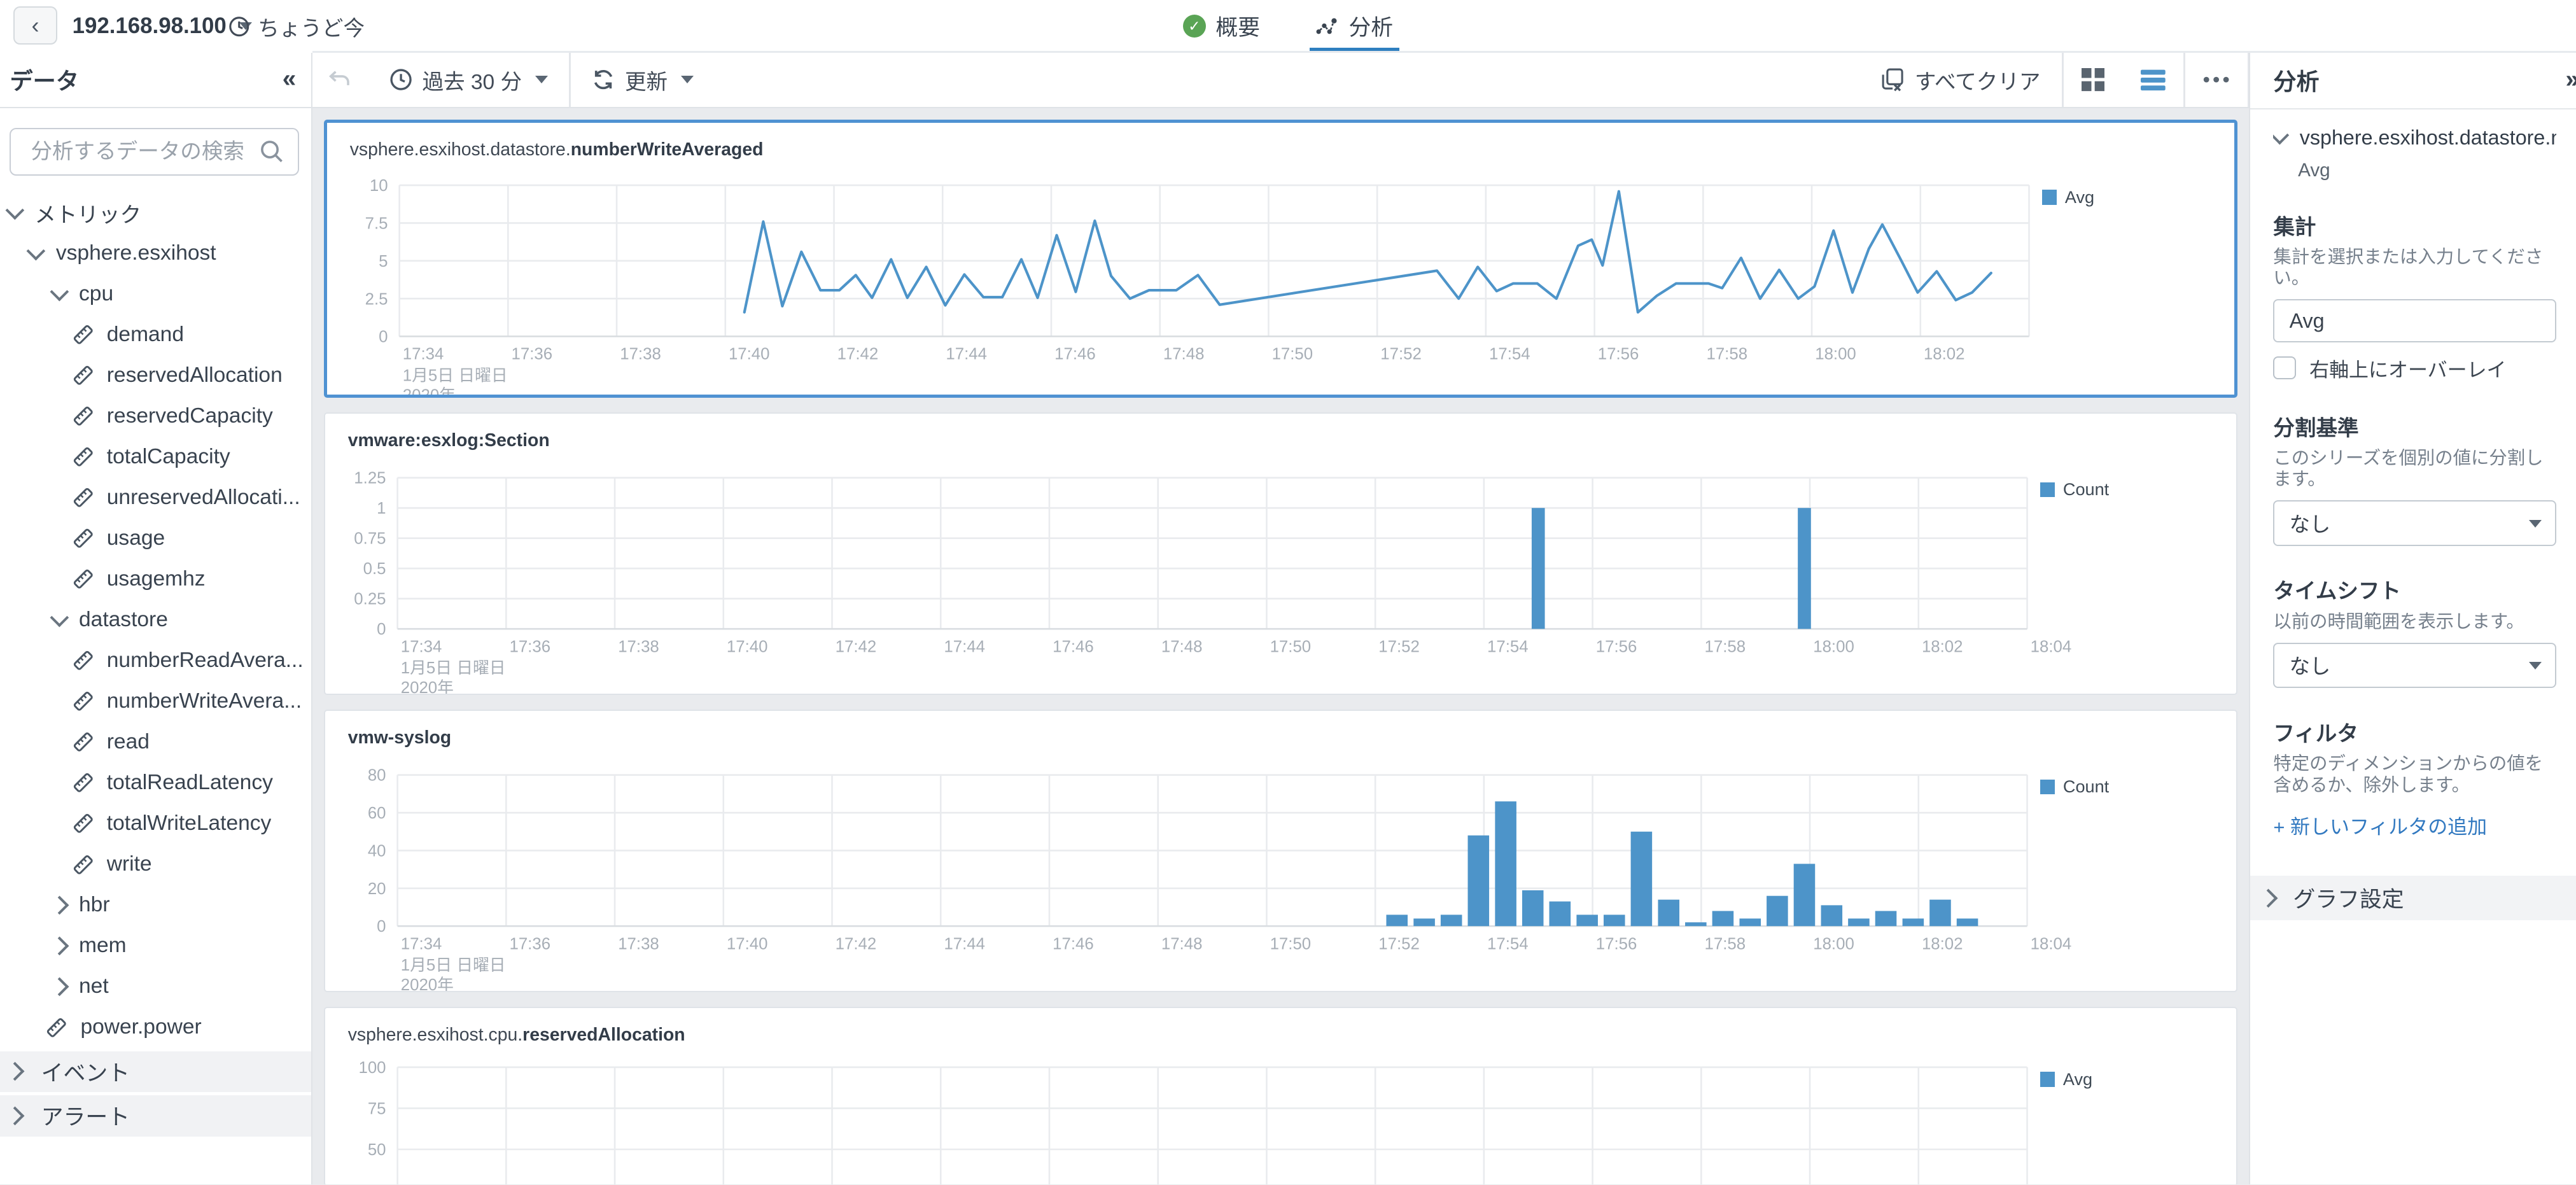  What do you see at coordinates (1238, 28) in the screenshot?
I see `tab-overview-label: 概要` at bounding box center [1238, 28].